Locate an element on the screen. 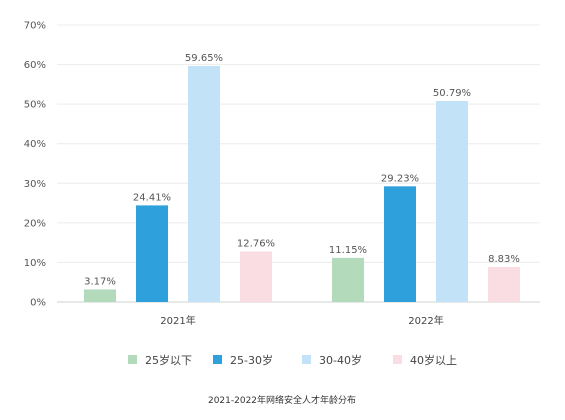 Image resolution: width=565 pixels, height=420 pixels. chart-caption: 2021-2022年网络安全人才年龄分布 is located at coordinates (282, 400).